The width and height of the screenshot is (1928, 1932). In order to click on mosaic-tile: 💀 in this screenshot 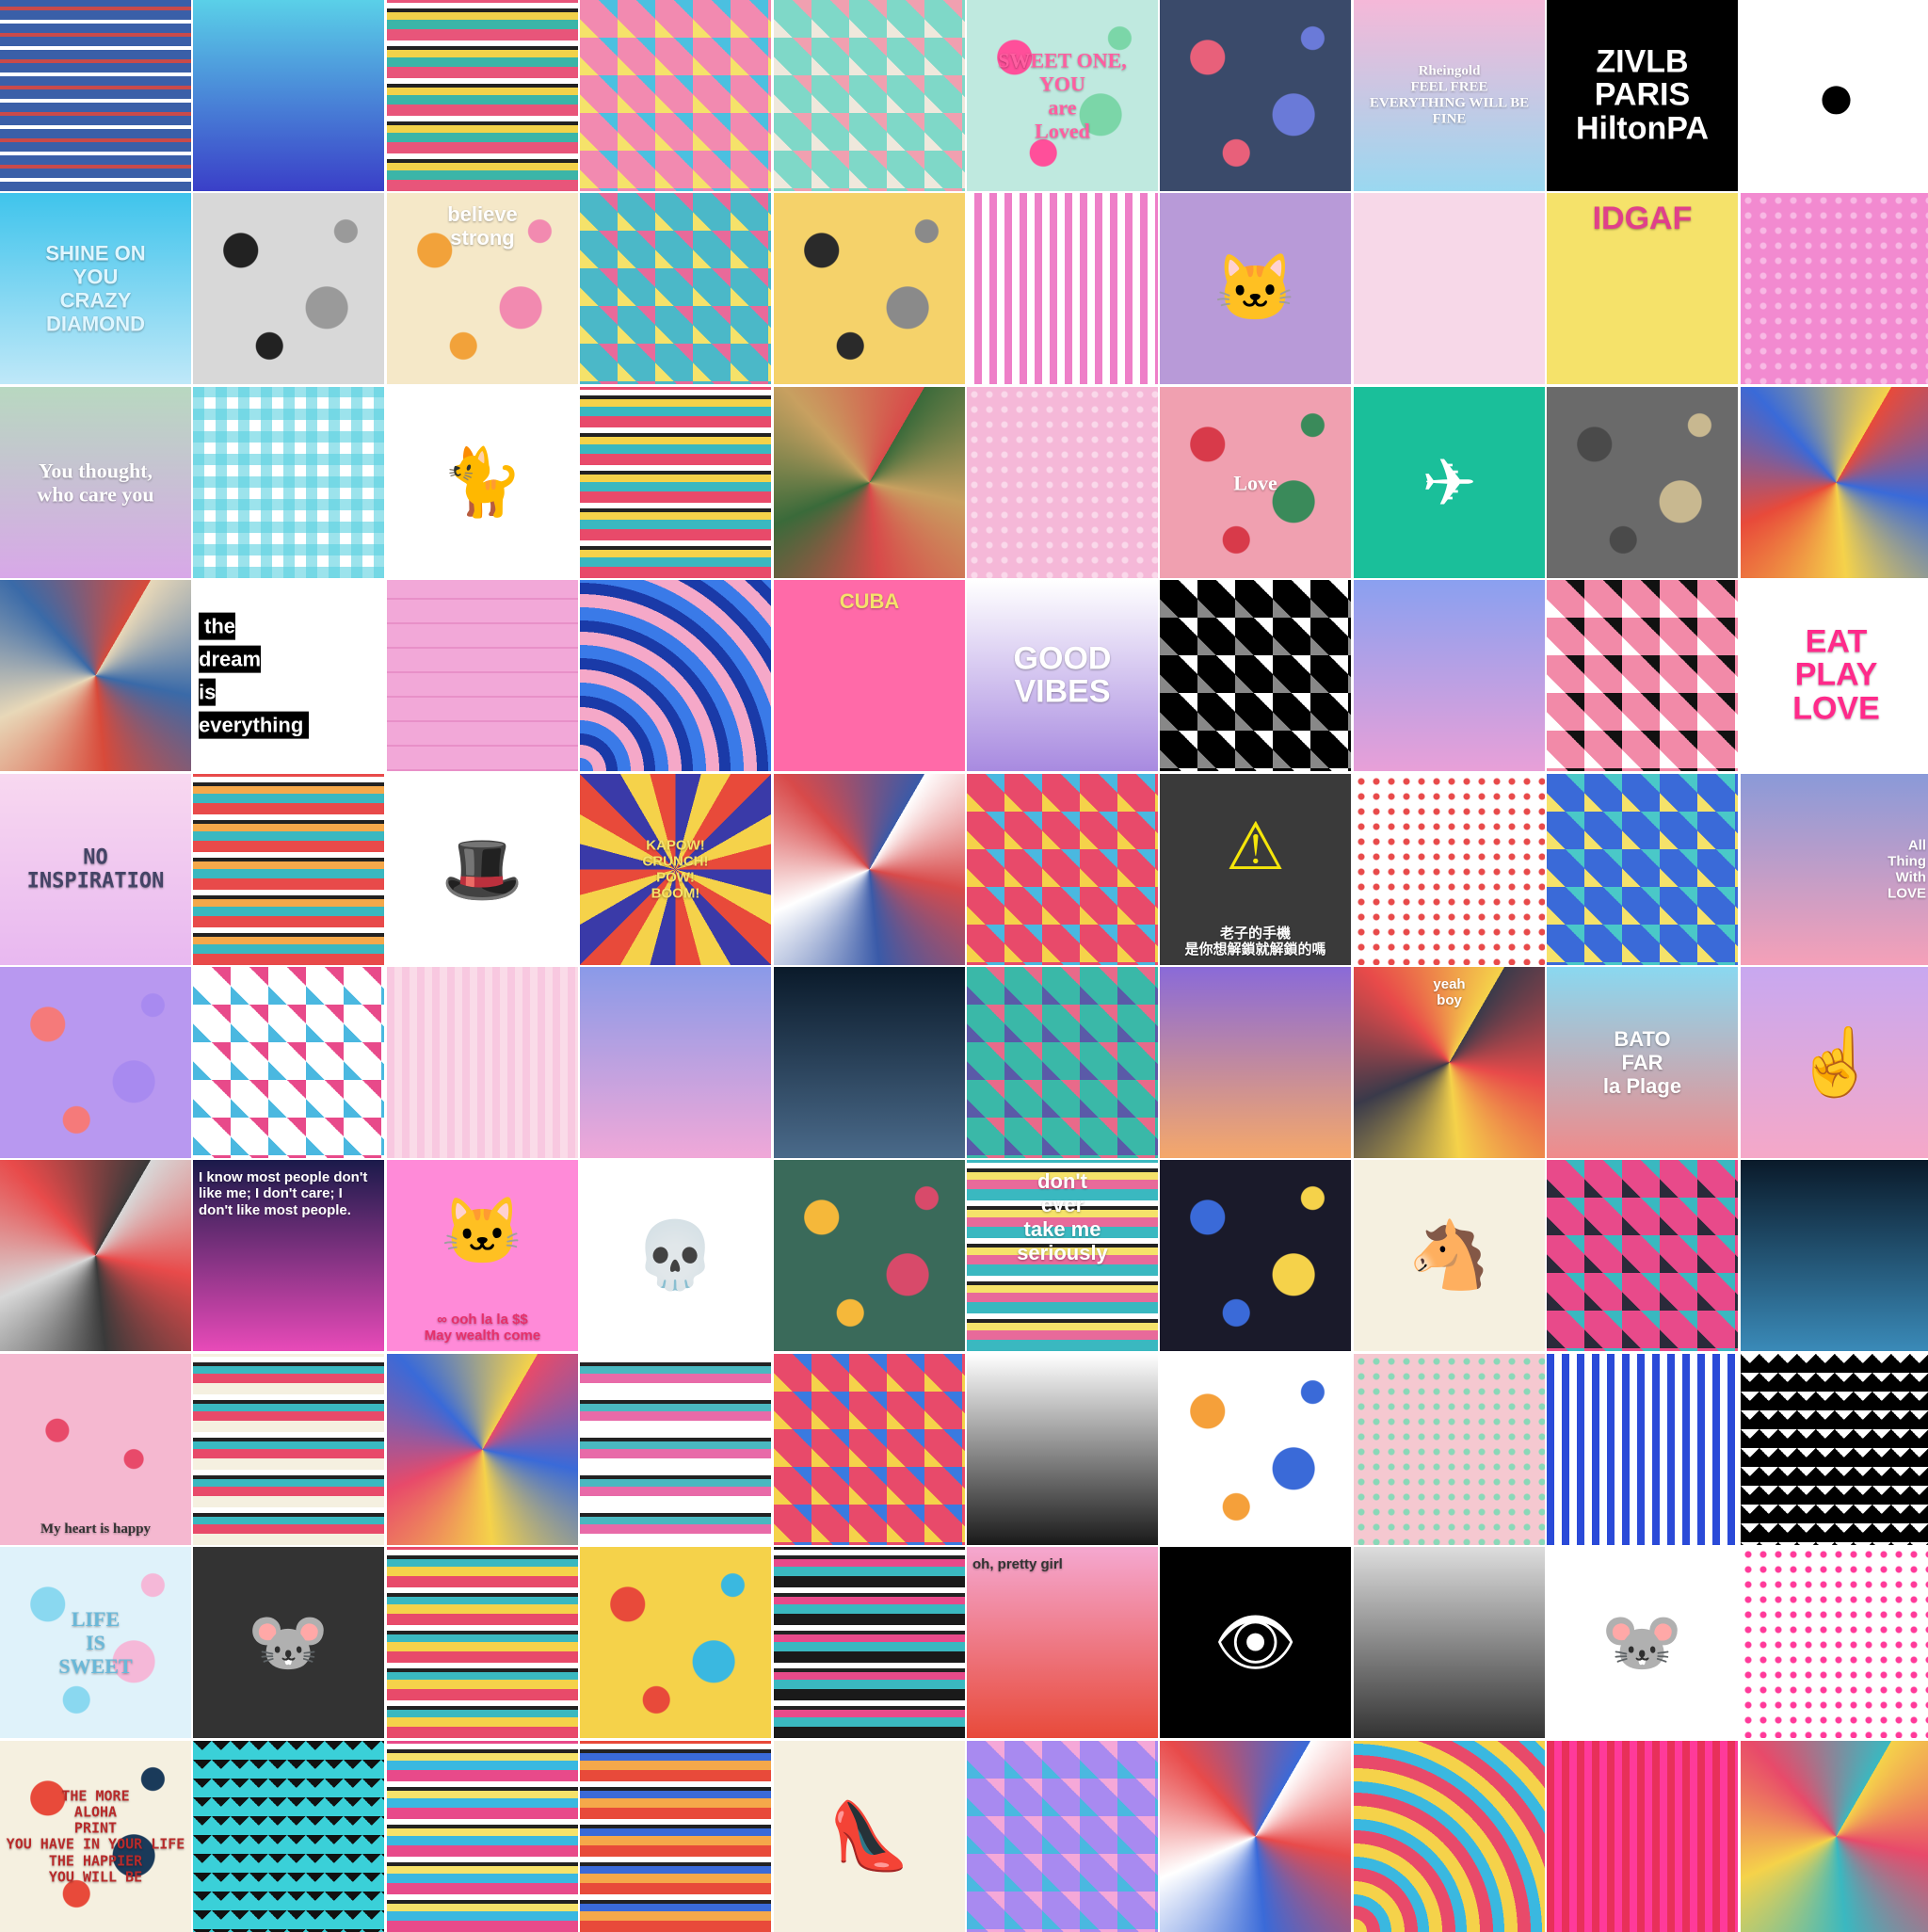, I will do `click(675, 1255)`.